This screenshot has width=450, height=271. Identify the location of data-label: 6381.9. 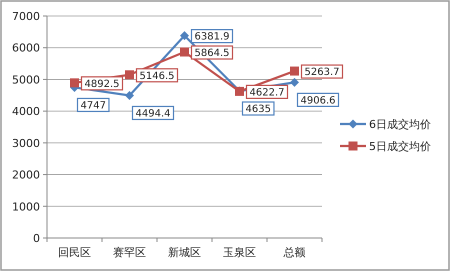
(212, 37).